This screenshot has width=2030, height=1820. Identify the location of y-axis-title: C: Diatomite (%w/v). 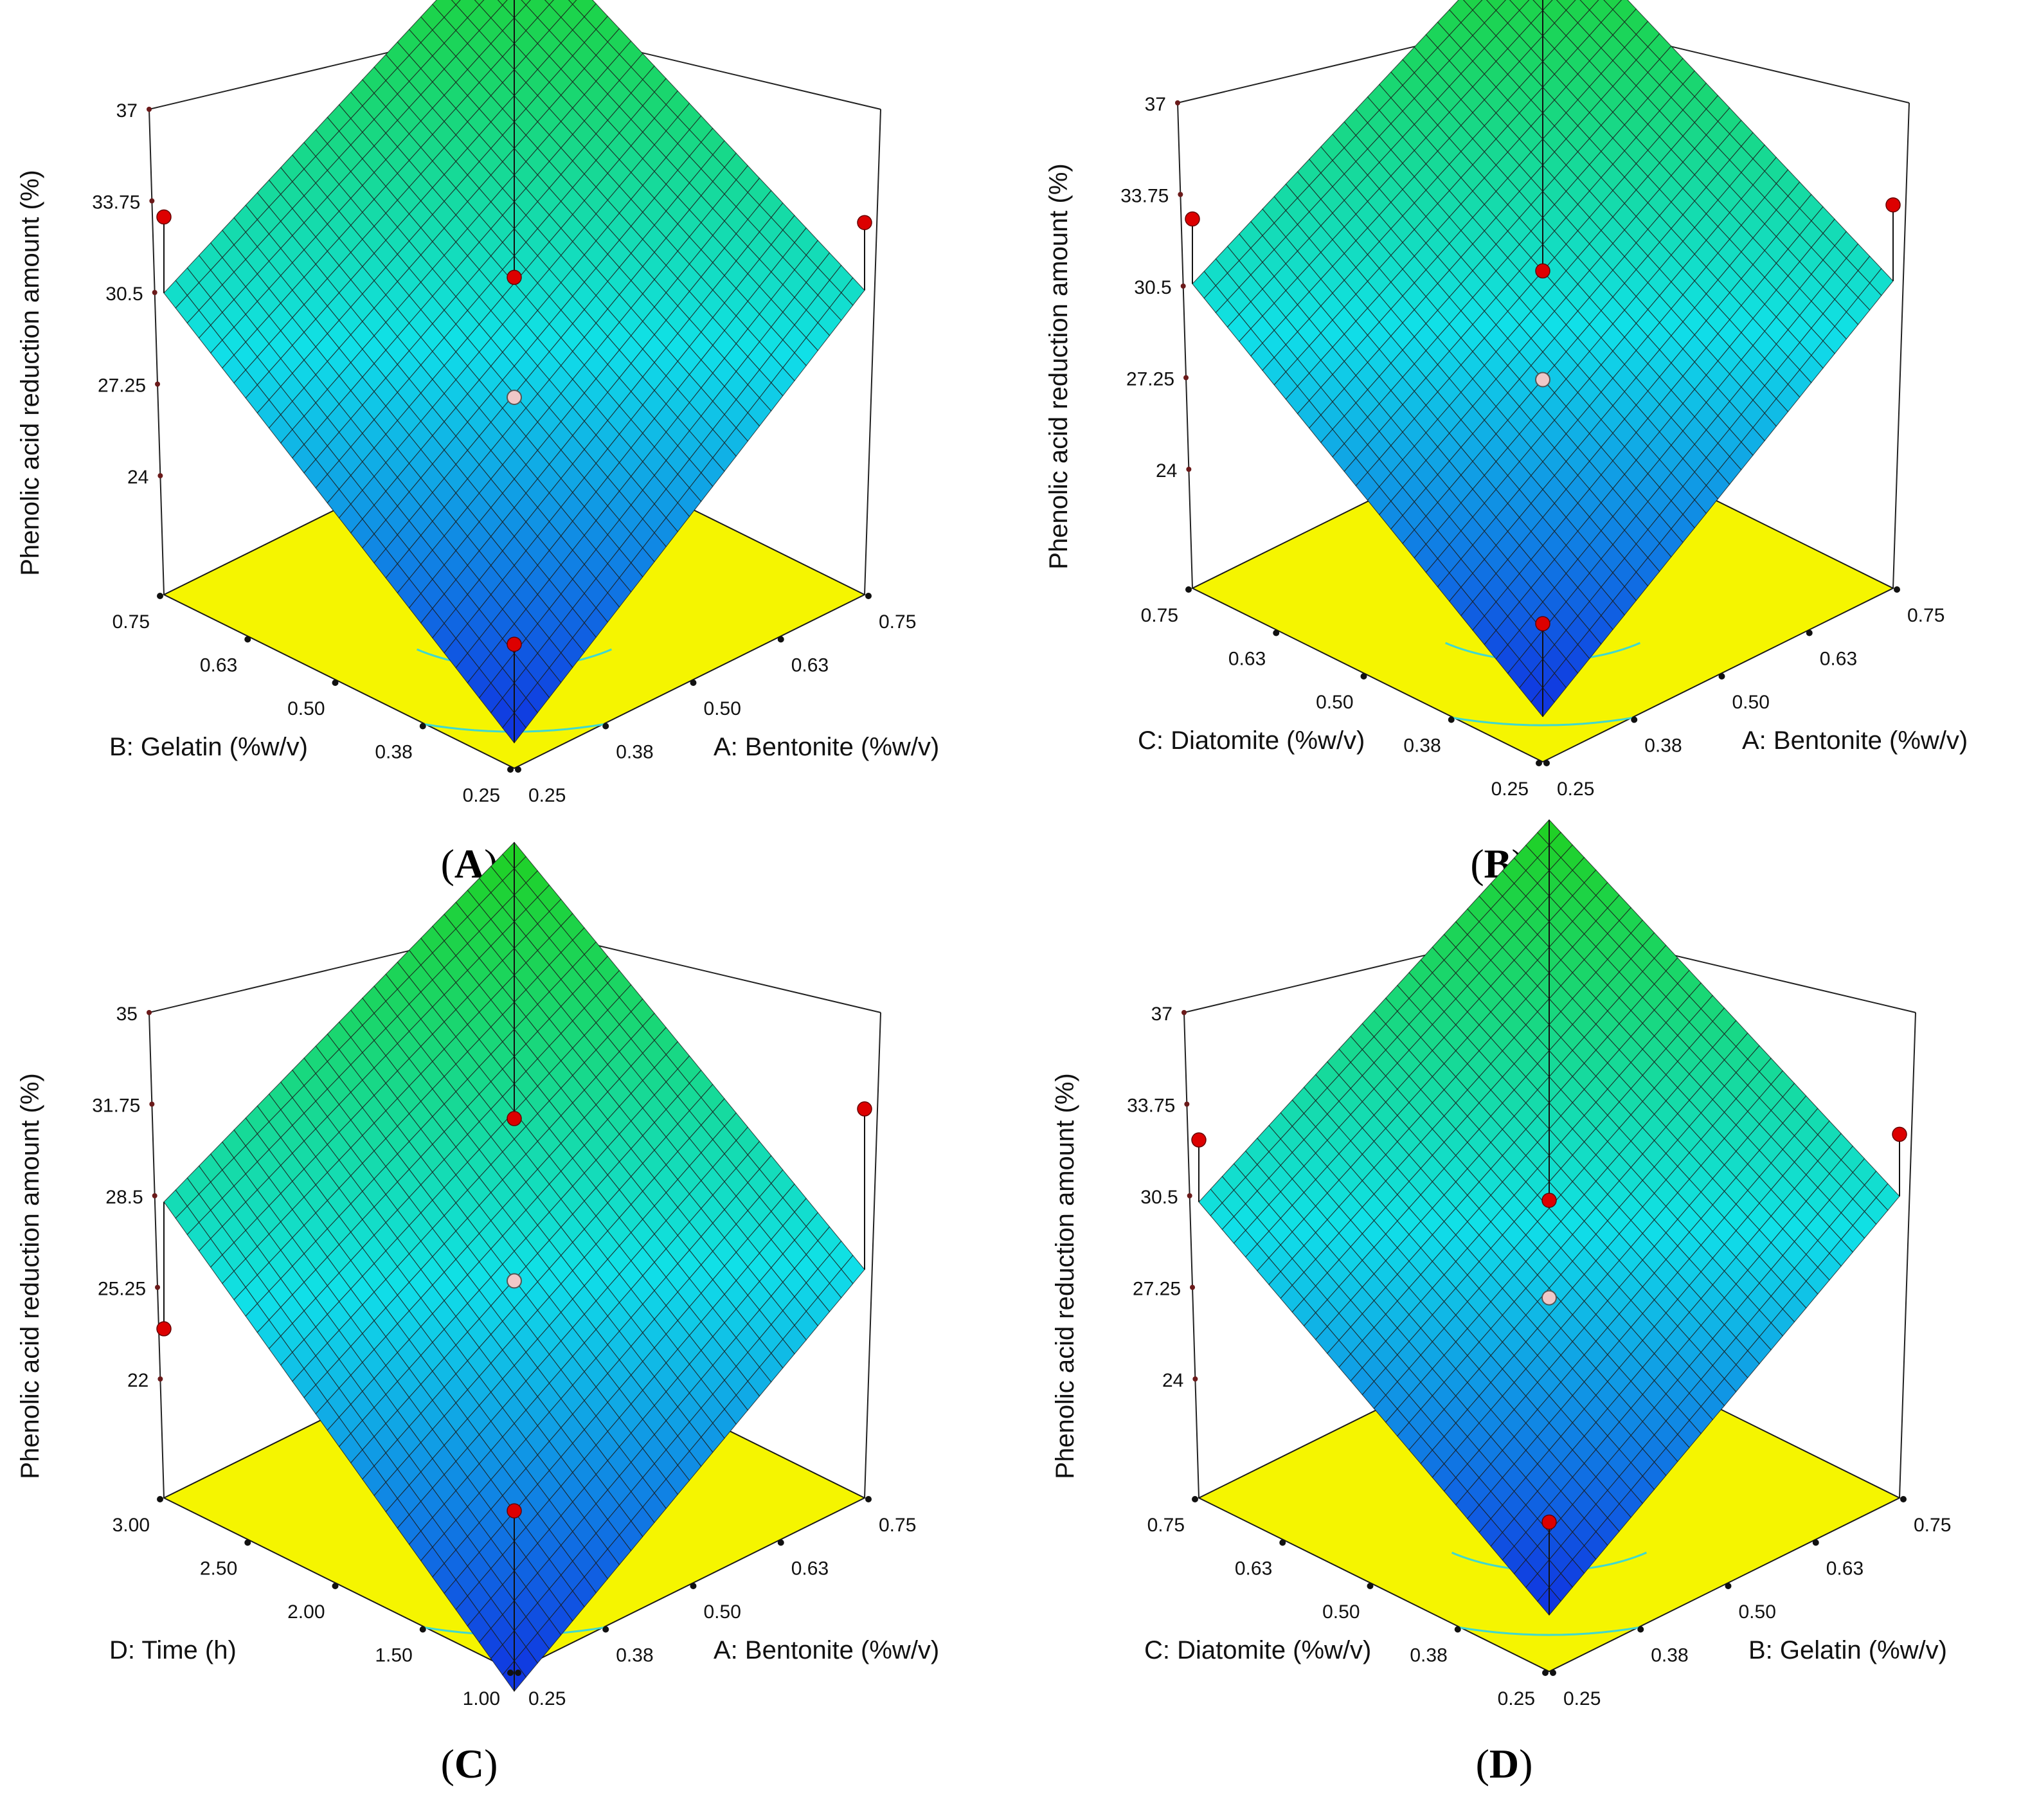
(1257, 1650).